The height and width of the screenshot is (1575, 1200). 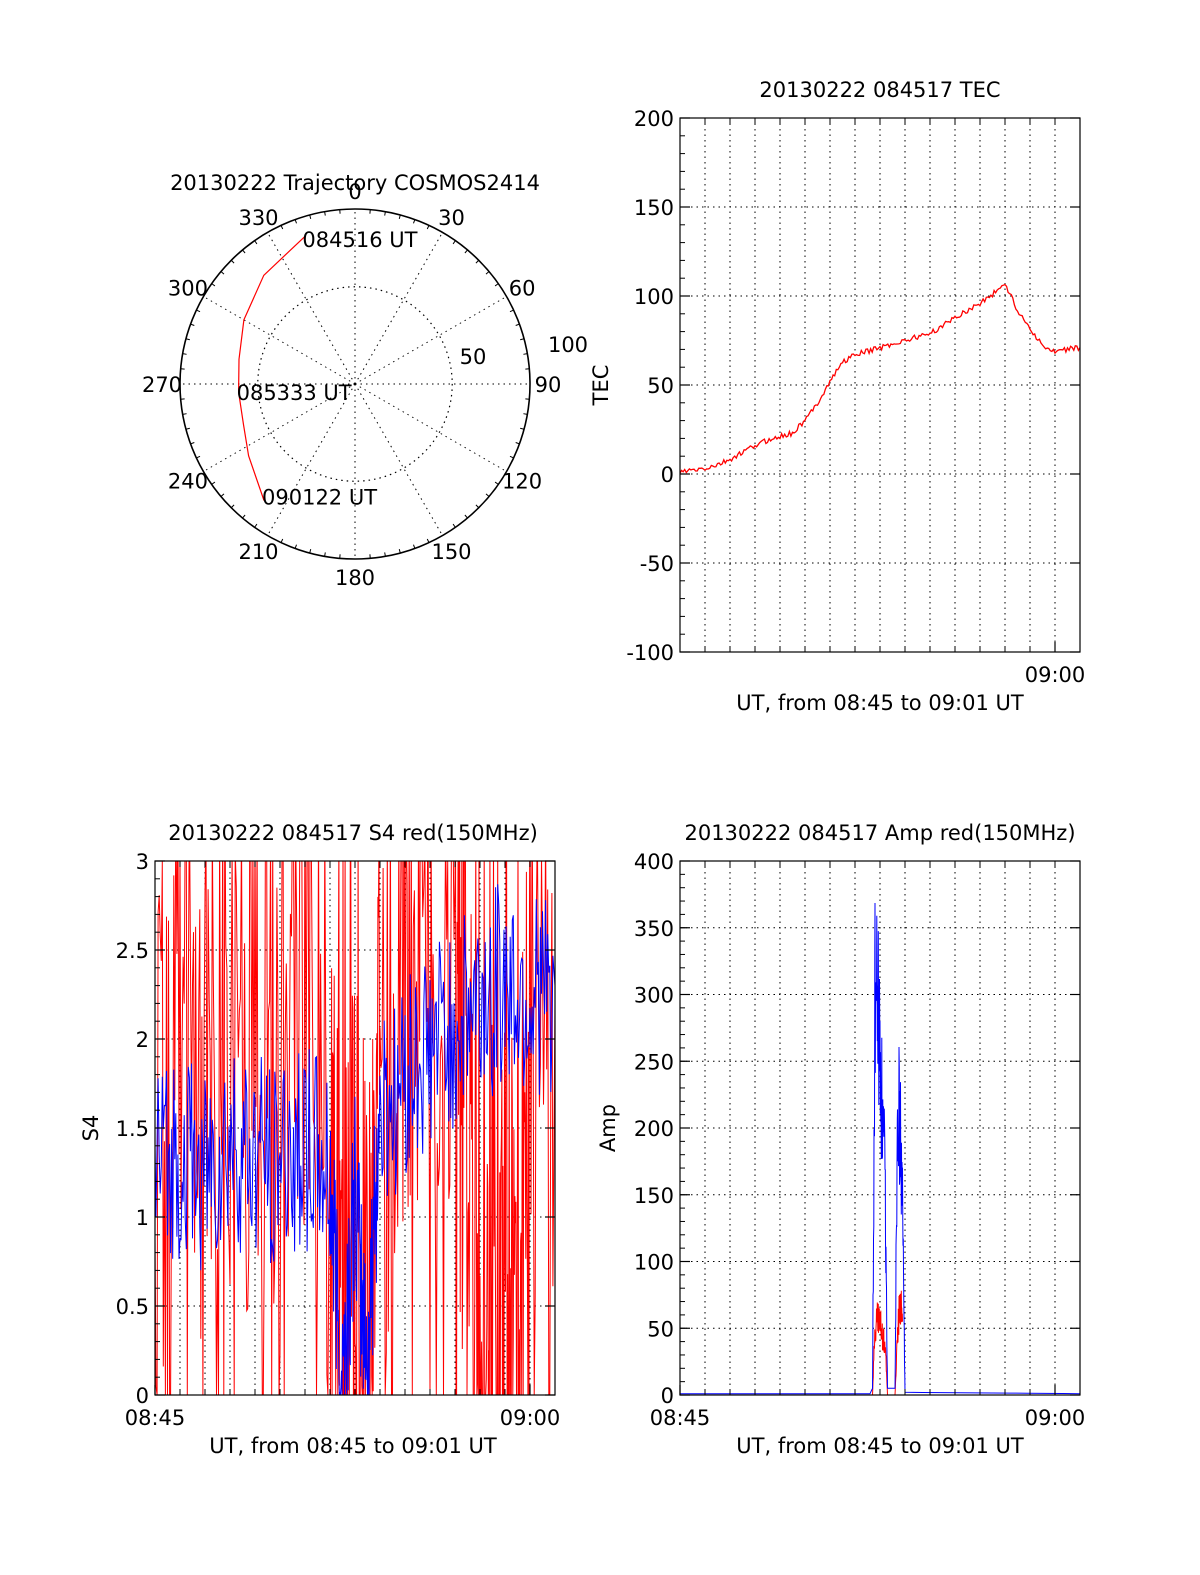 I want to click on trajectory-title: 20130222 Trajectory COSMOS2414, so click(x=355, y=183).